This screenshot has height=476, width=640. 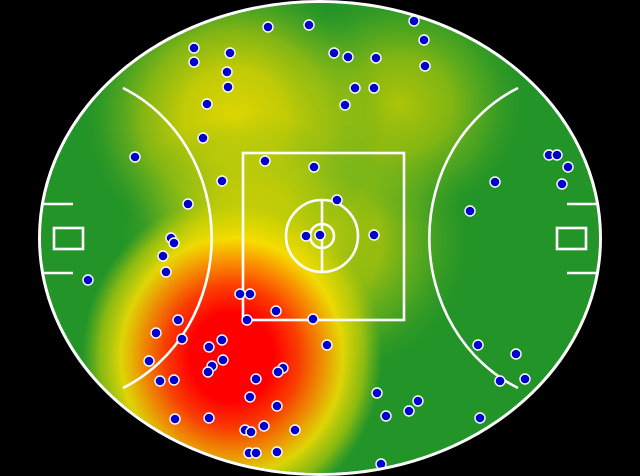 I want to click on center-square, so click(x=323, y=236).